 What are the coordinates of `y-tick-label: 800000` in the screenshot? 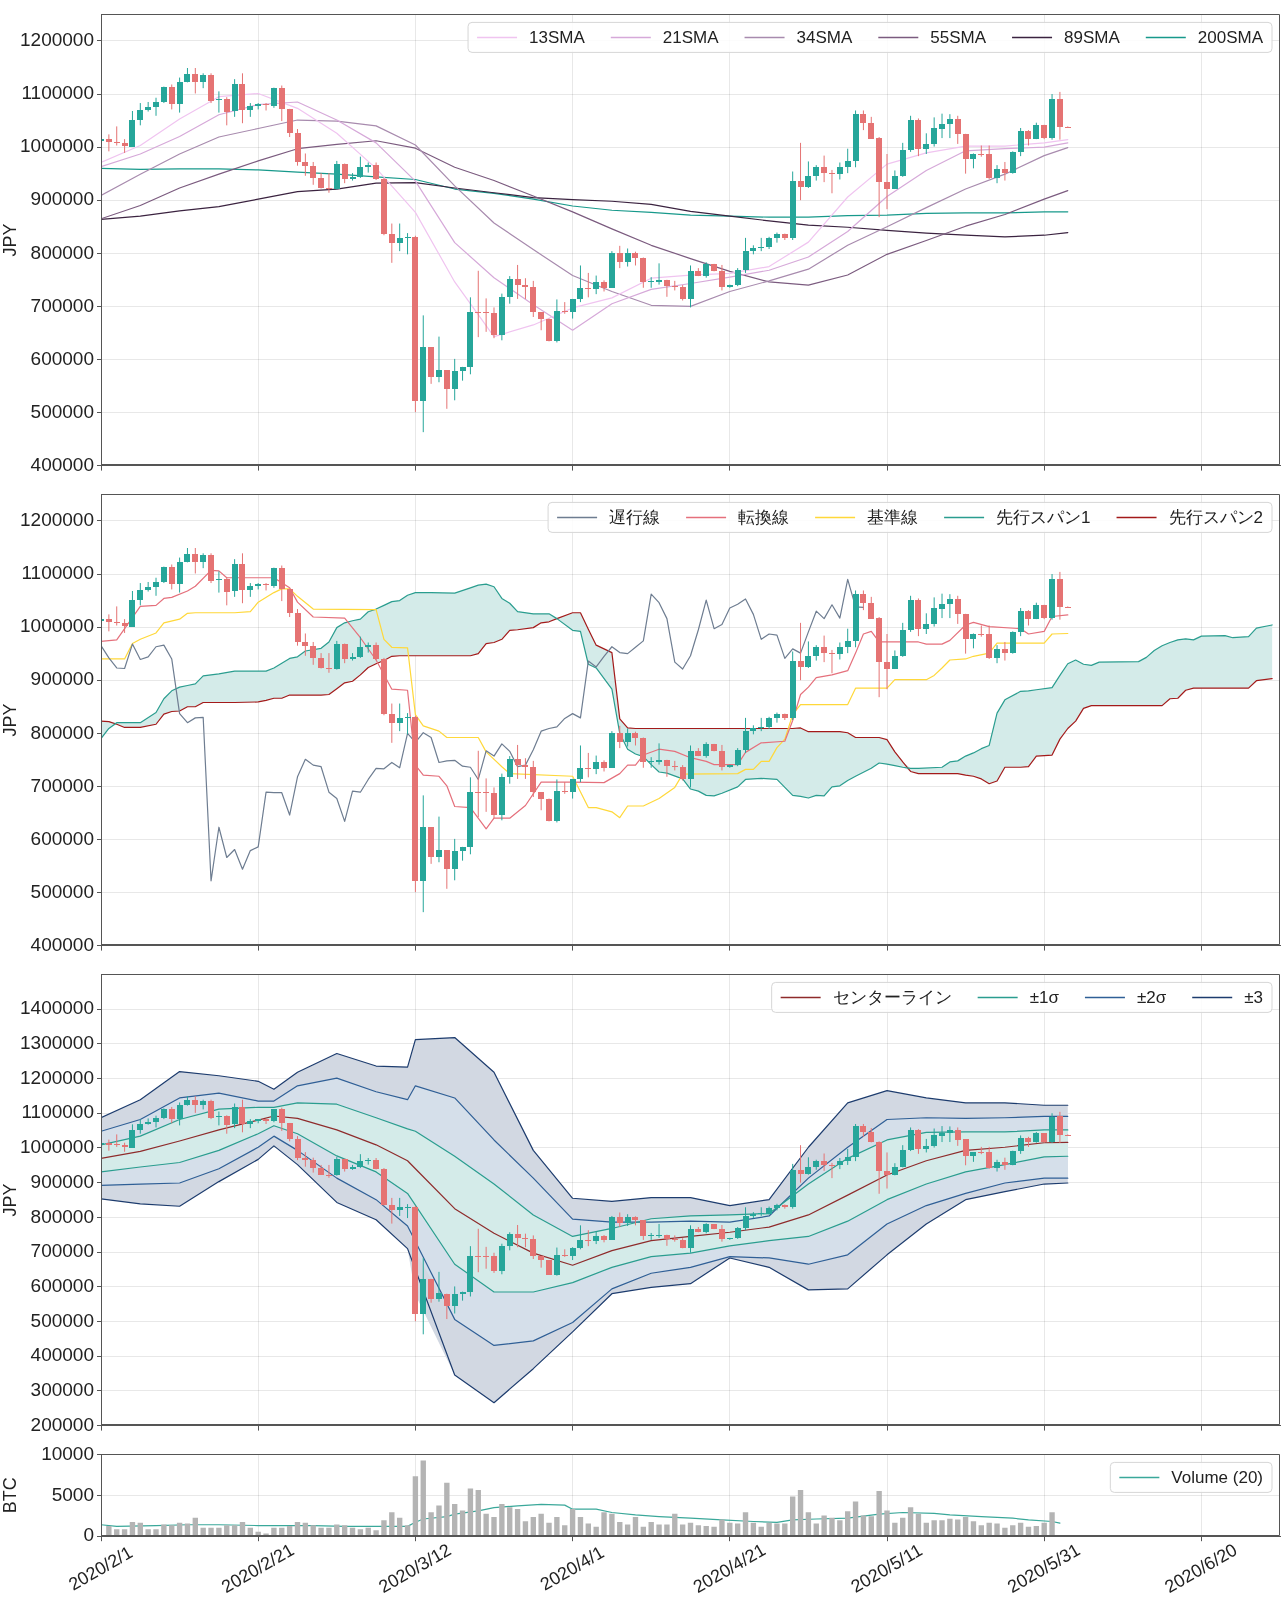 It's located at (62, 732).